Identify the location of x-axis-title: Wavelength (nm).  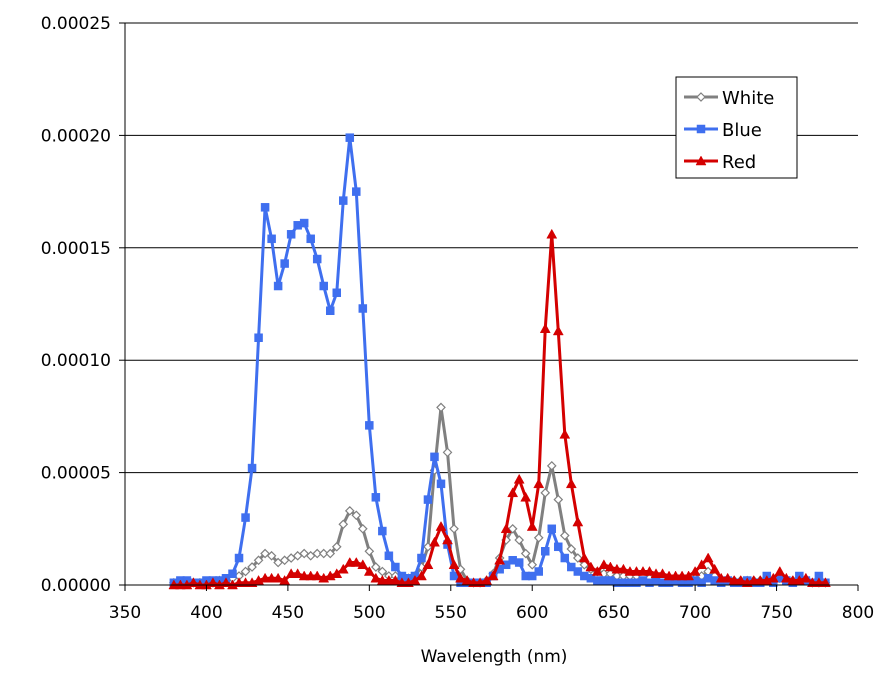
(494, 657).